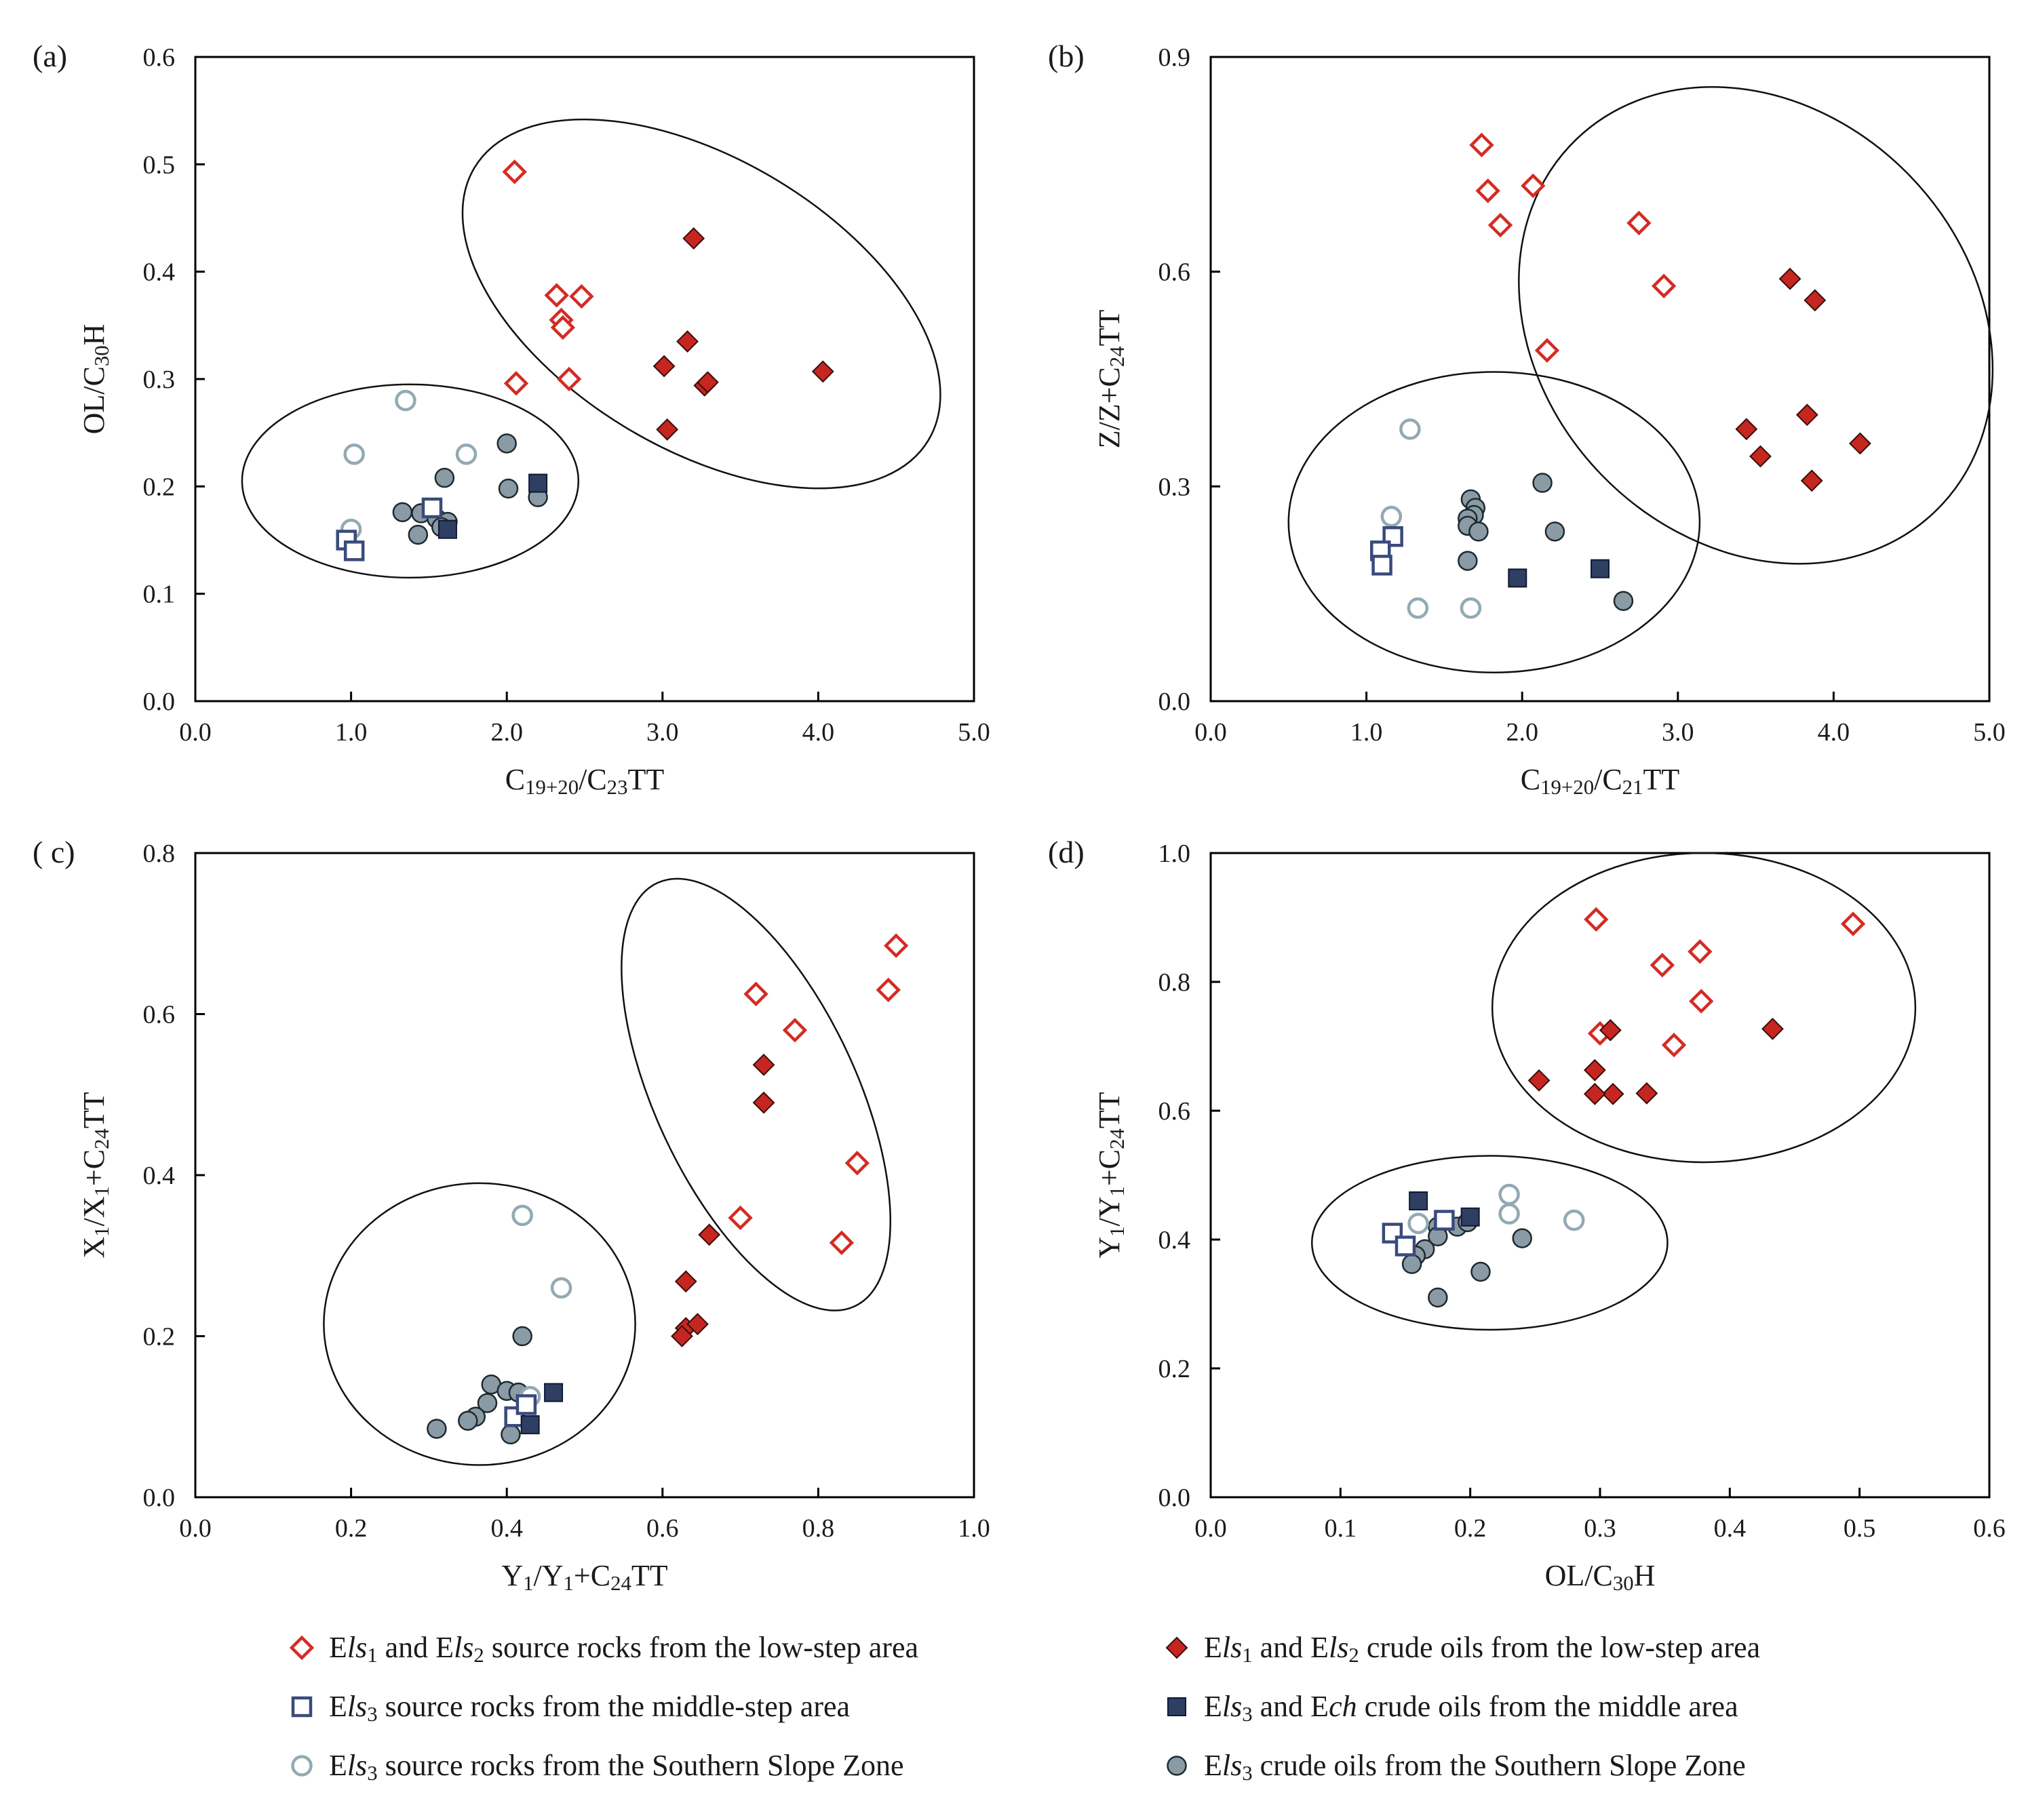 The height and width of the screenshot is (1820, 2028). I want to click on y-tick-label: 0.5, so click(159, 165).